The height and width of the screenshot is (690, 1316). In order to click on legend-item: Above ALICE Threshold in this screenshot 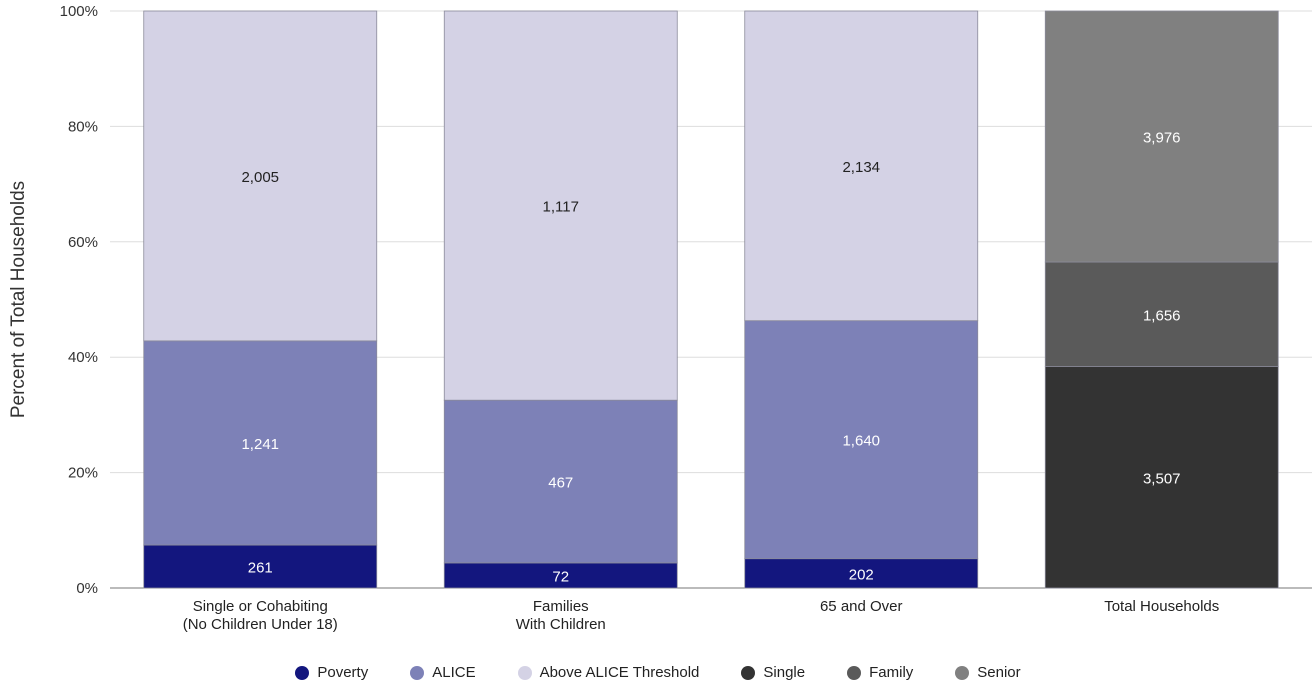, I will do `click(608, 672)`.